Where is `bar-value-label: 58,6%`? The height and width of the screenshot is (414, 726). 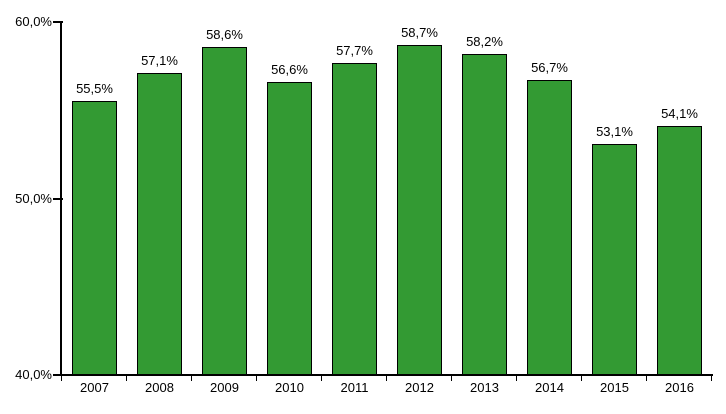
bar-value-label: 58,6% is located at coordinates (224, 34).